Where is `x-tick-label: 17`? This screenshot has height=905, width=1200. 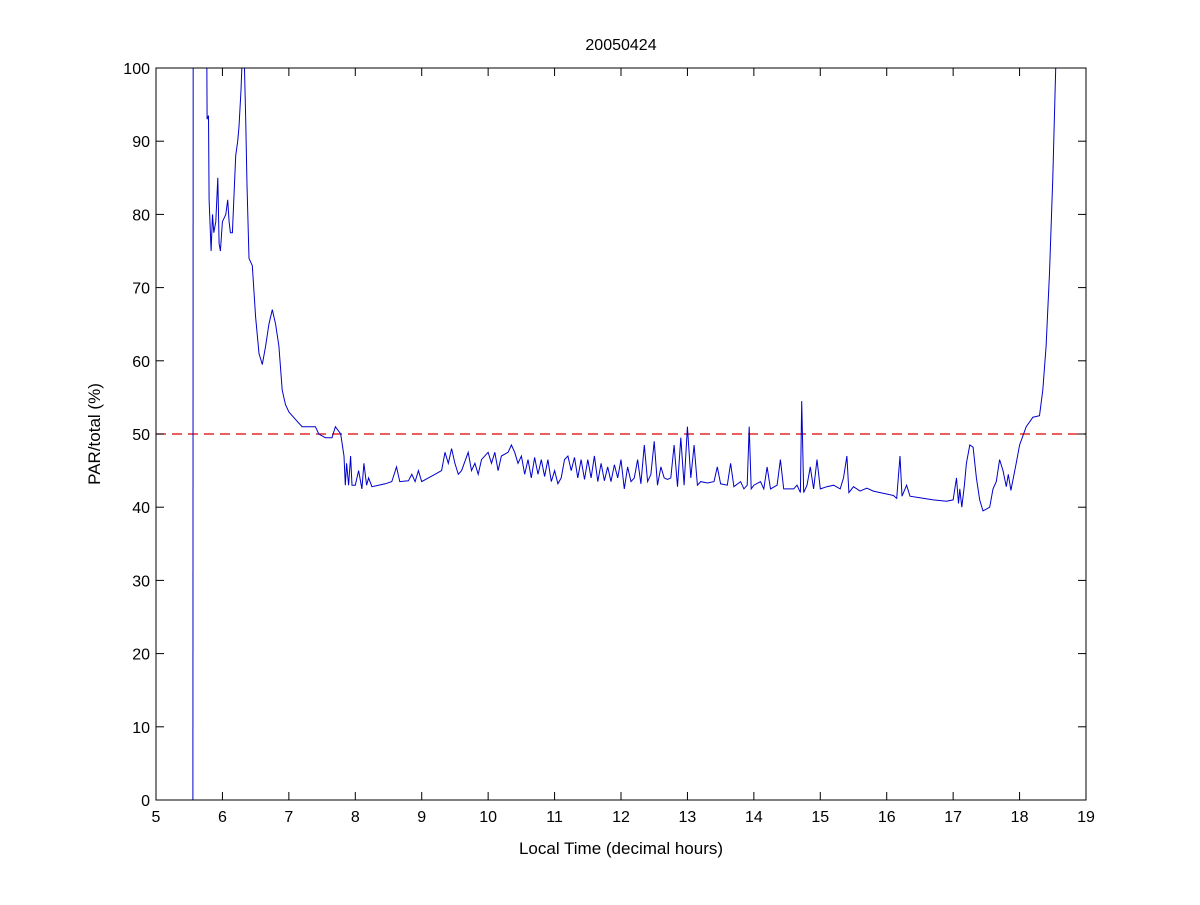
x-tick-label: 17 is located at coordinates (953, 817).